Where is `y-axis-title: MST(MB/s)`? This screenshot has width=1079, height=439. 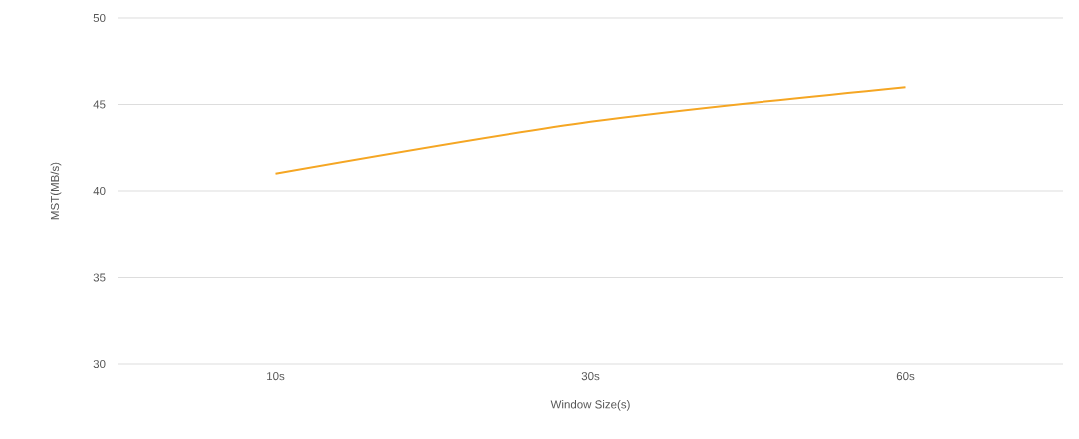 y-axis-title: MST(MB/s) is located at coordinates (56, 191).